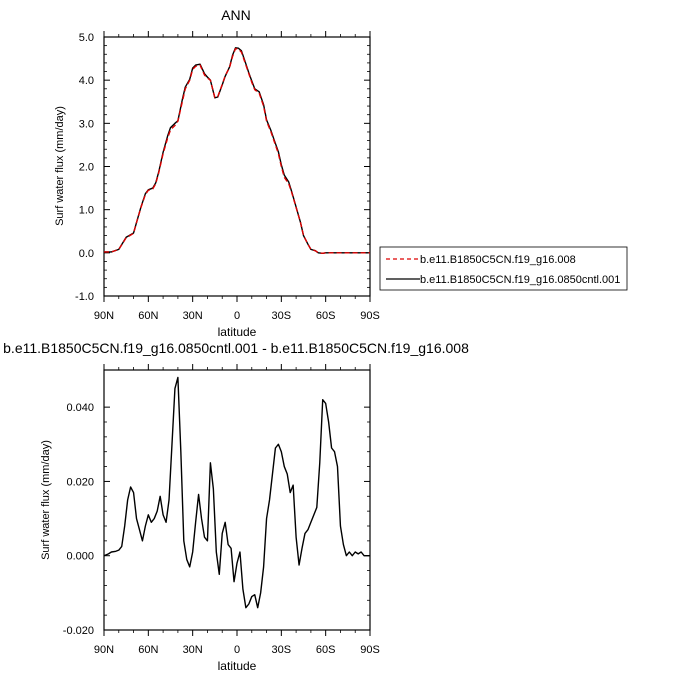 This screenshot has width=676, height=680. What do you see at coordinates (326, 650) in the screenshot?
I see `bottom-xtick-label-5: 60S` at bounding box center [326, 650].